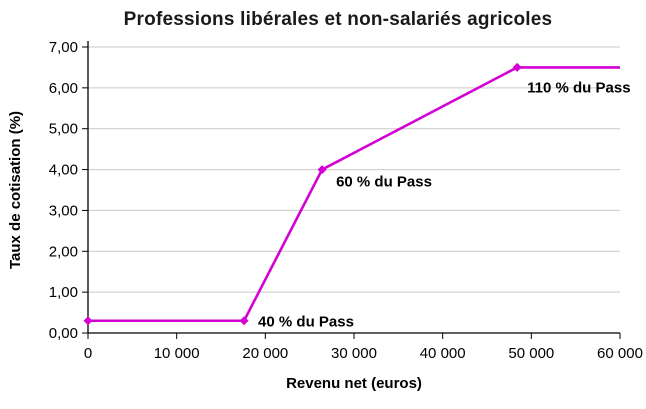  I want to click on annotation-label: 60 % du Pass, so click(384, 182).